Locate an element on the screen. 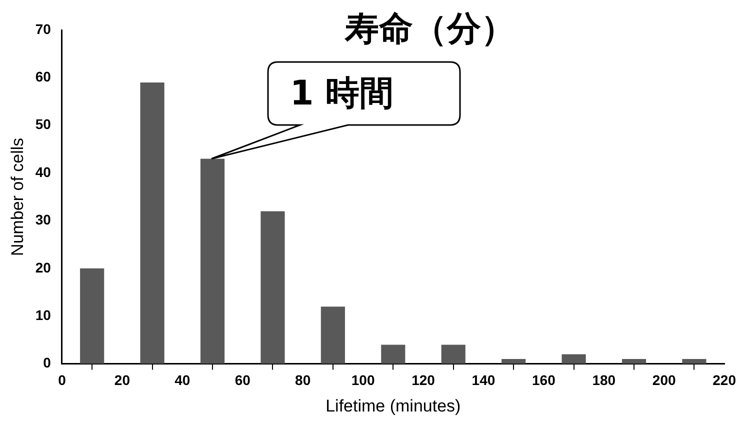 The width and height of the screenshot is (739, 425). x-tick-label: 20 is located at coordinates (122, 380).